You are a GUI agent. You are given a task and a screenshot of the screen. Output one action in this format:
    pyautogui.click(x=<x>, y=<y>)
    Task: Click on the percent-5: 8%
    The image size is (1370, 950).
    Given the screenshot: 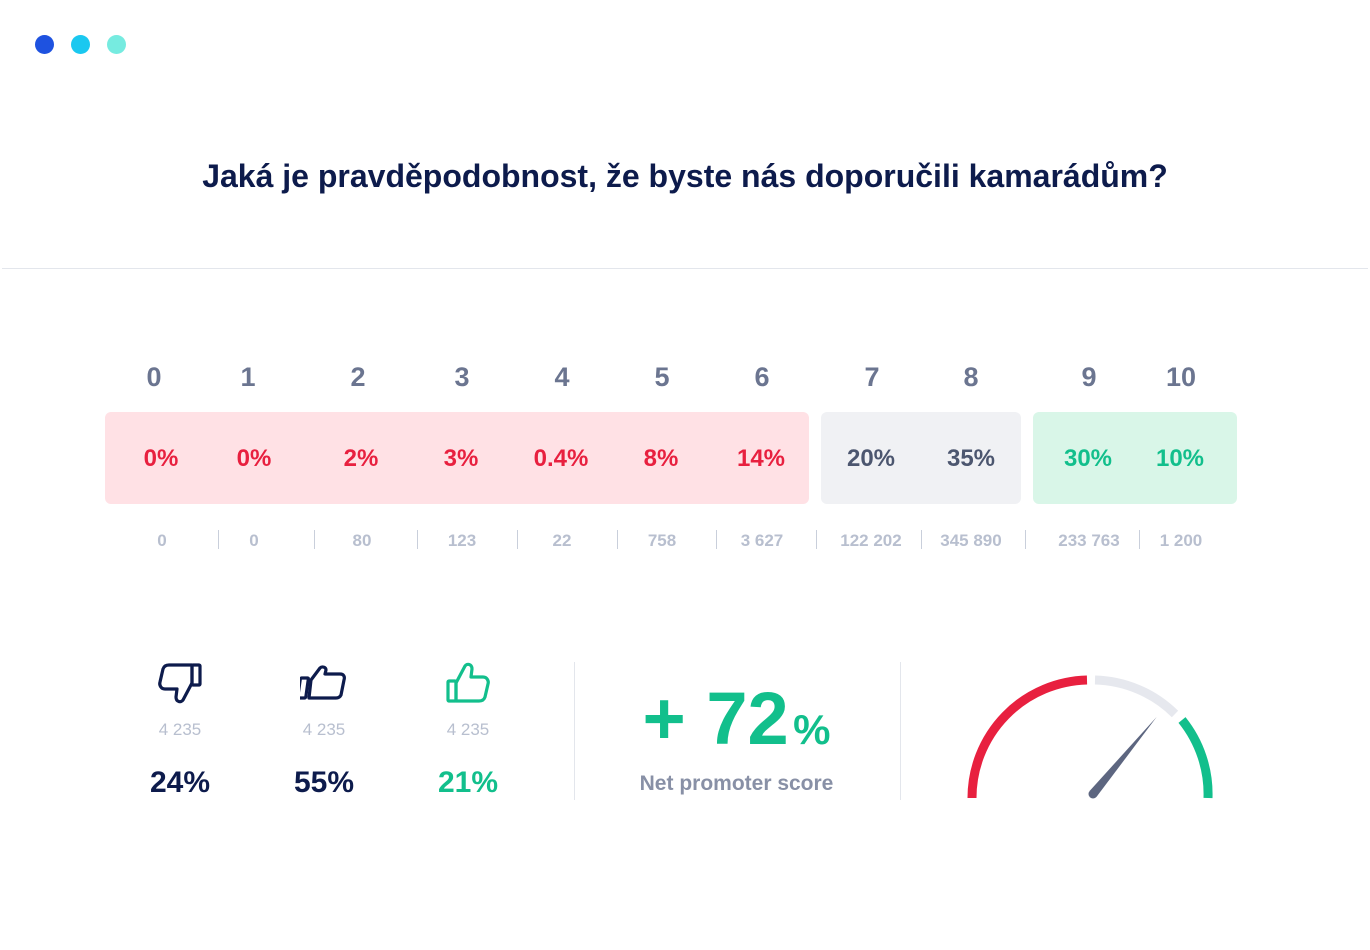 What is the action you would take?
    pyautogui.click(x=661, y=458)
    